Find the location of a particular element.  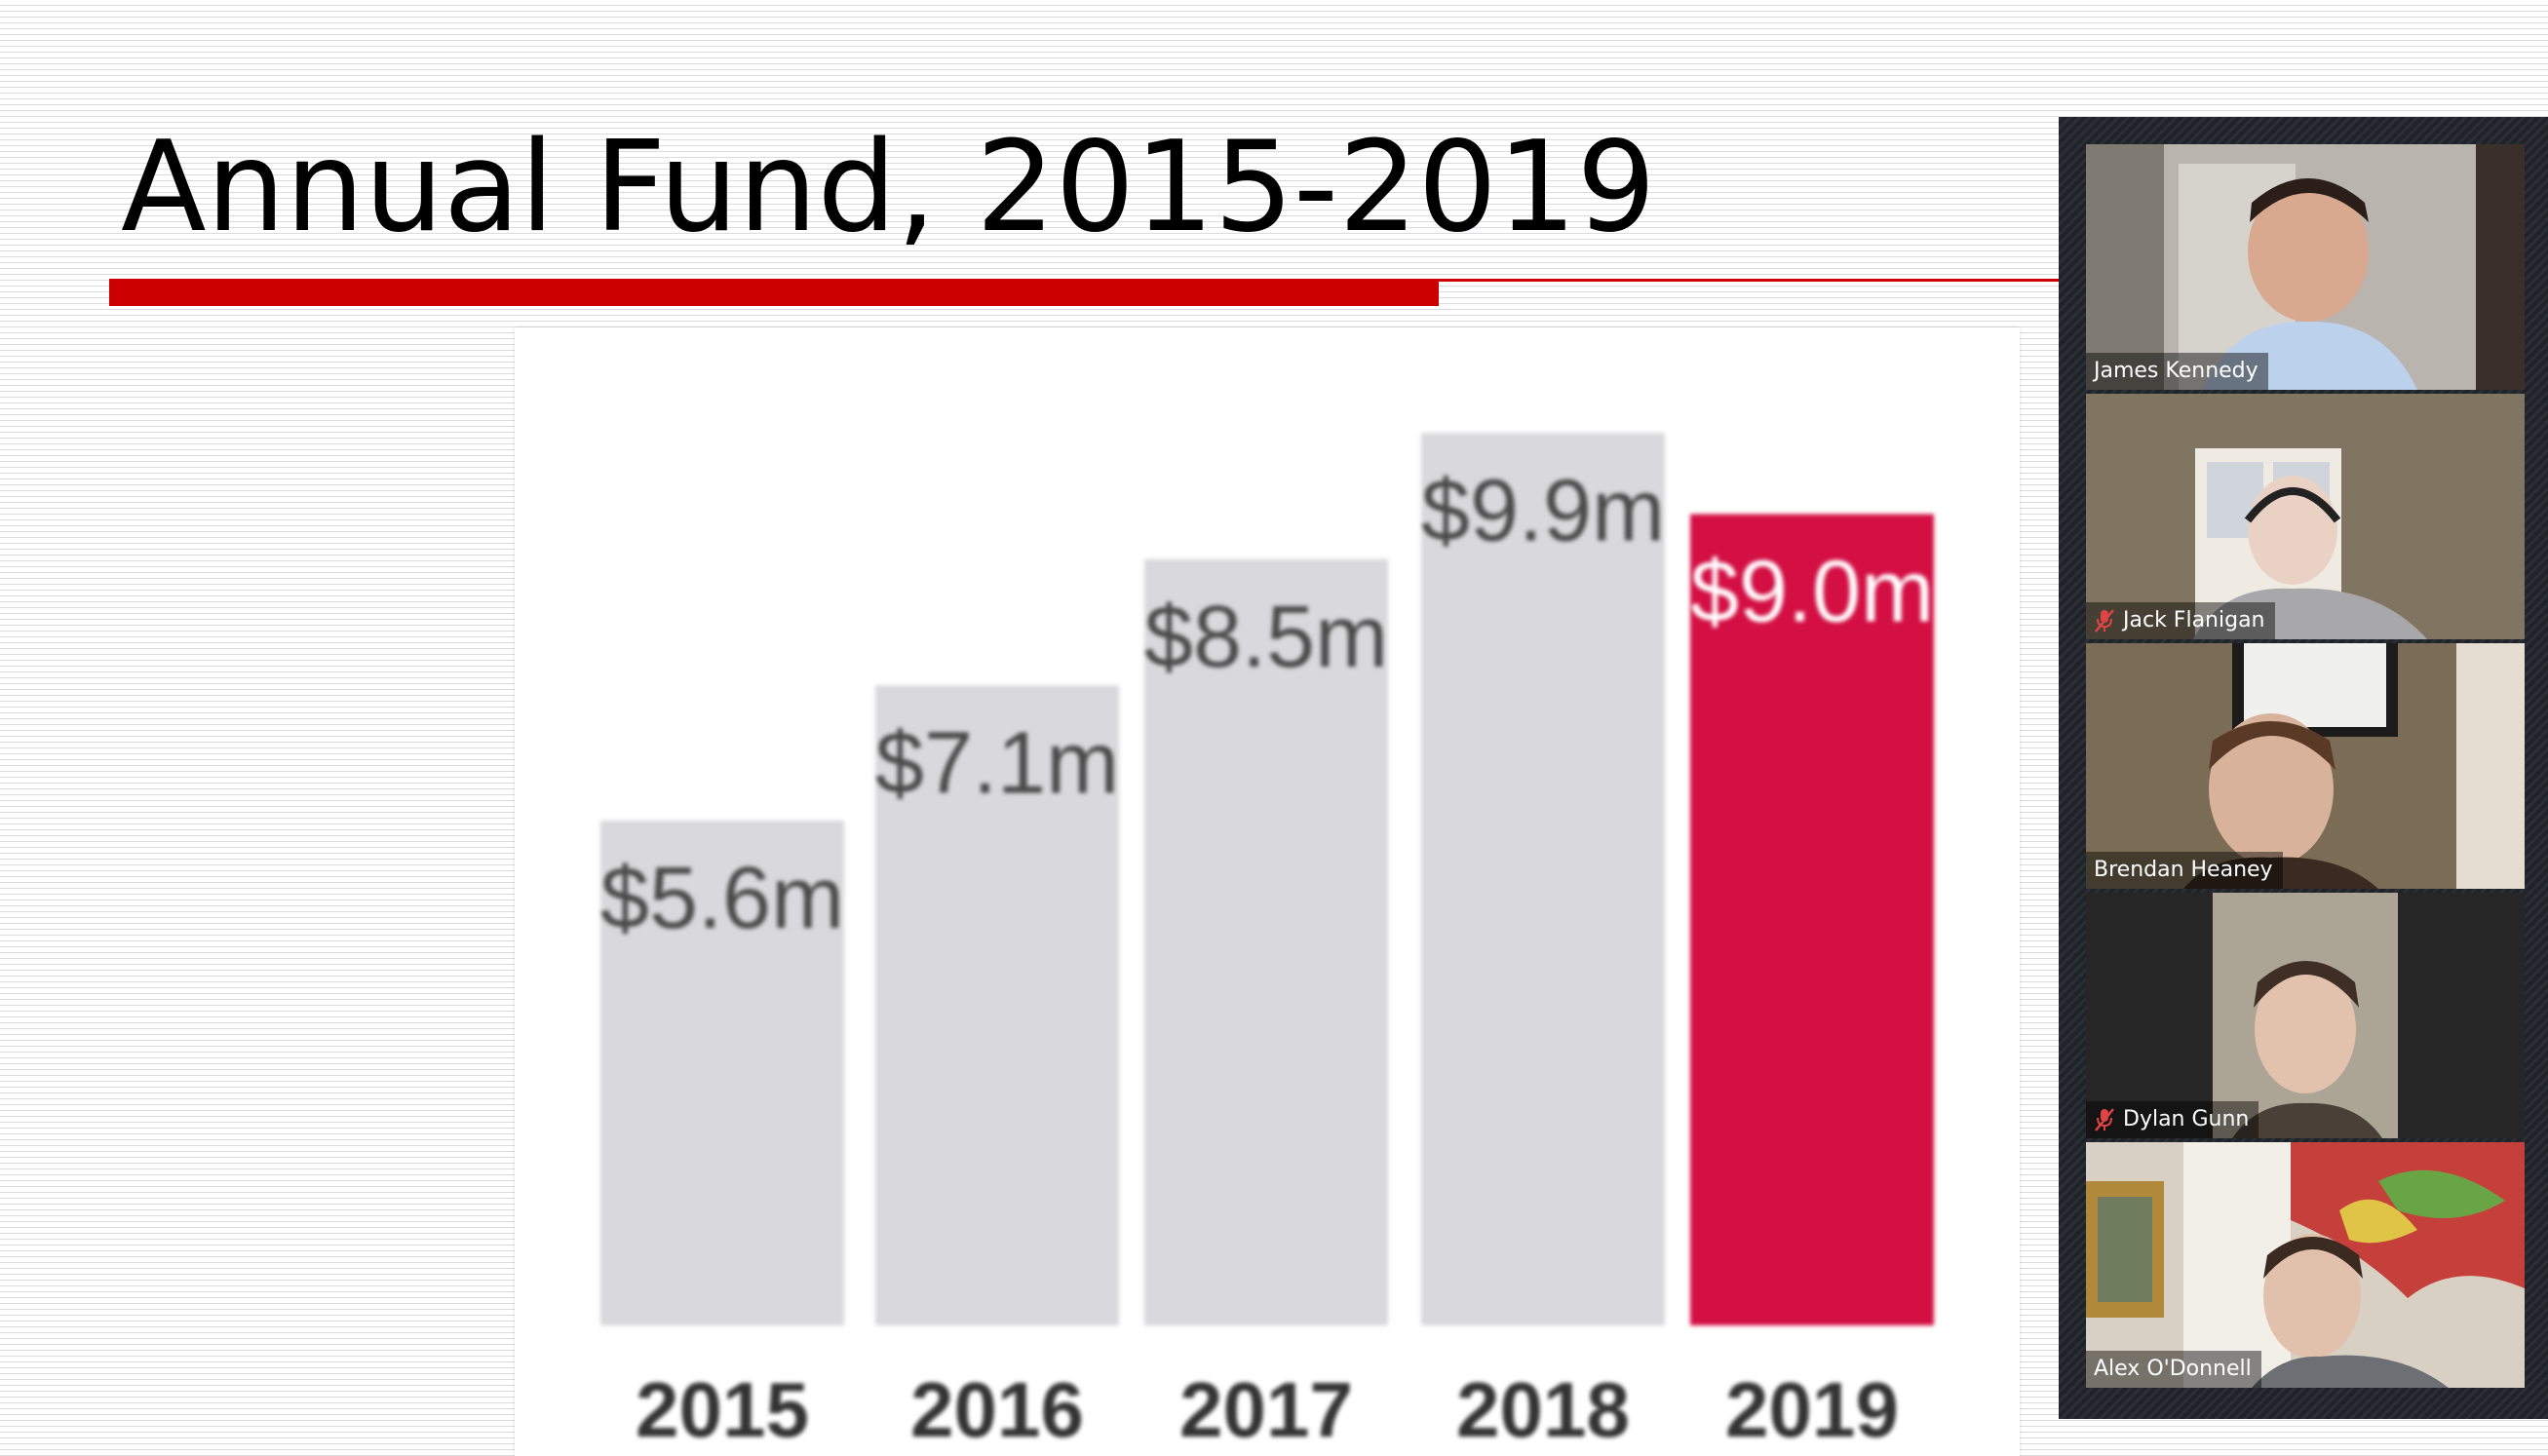

participant-name: James Kennedy is located at coordinates (2176, 371).